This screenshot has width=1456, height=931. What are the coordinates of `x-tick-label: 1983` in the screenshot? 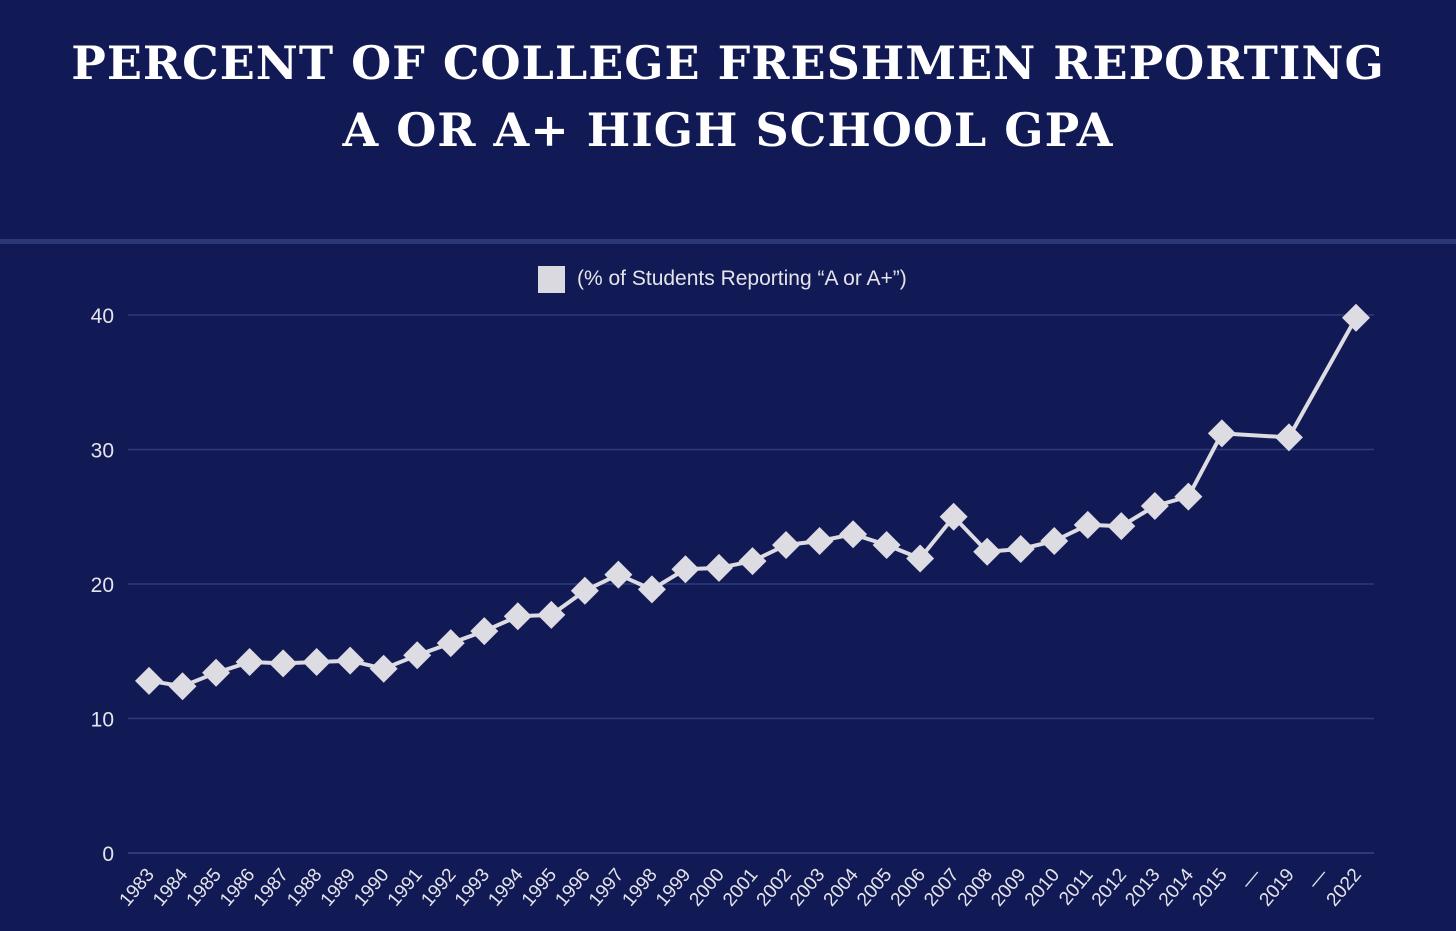 It's located at (137, 888).